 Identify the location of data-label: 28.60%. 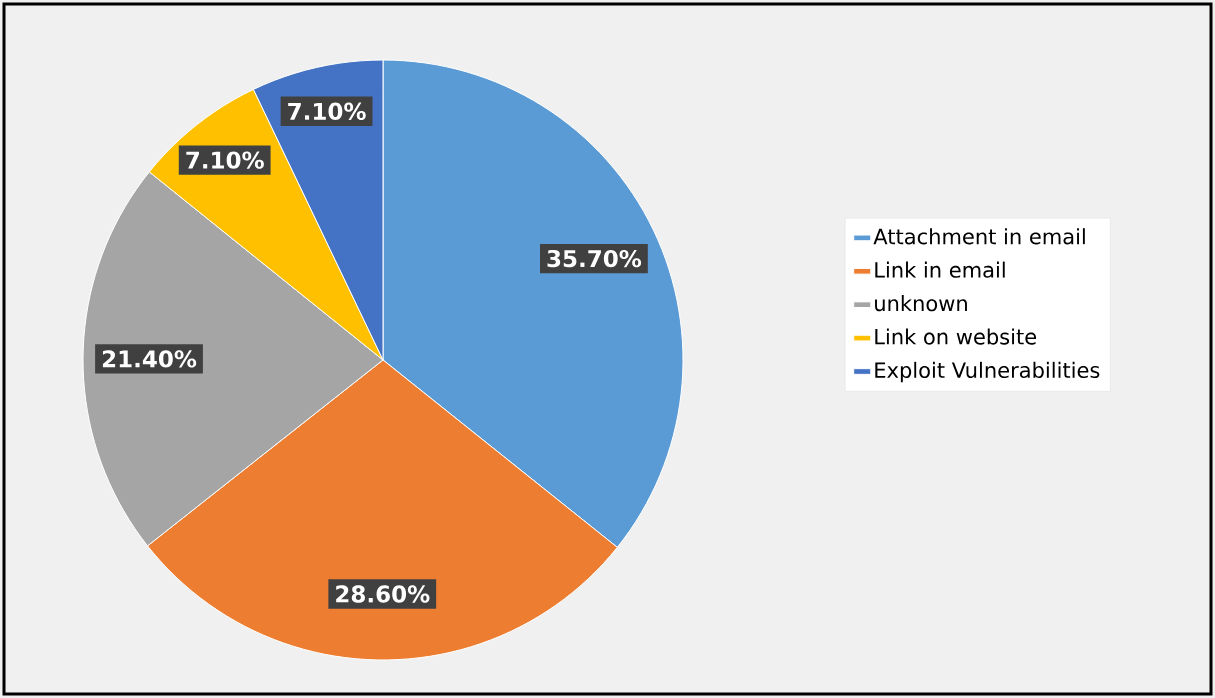
(383, 594).